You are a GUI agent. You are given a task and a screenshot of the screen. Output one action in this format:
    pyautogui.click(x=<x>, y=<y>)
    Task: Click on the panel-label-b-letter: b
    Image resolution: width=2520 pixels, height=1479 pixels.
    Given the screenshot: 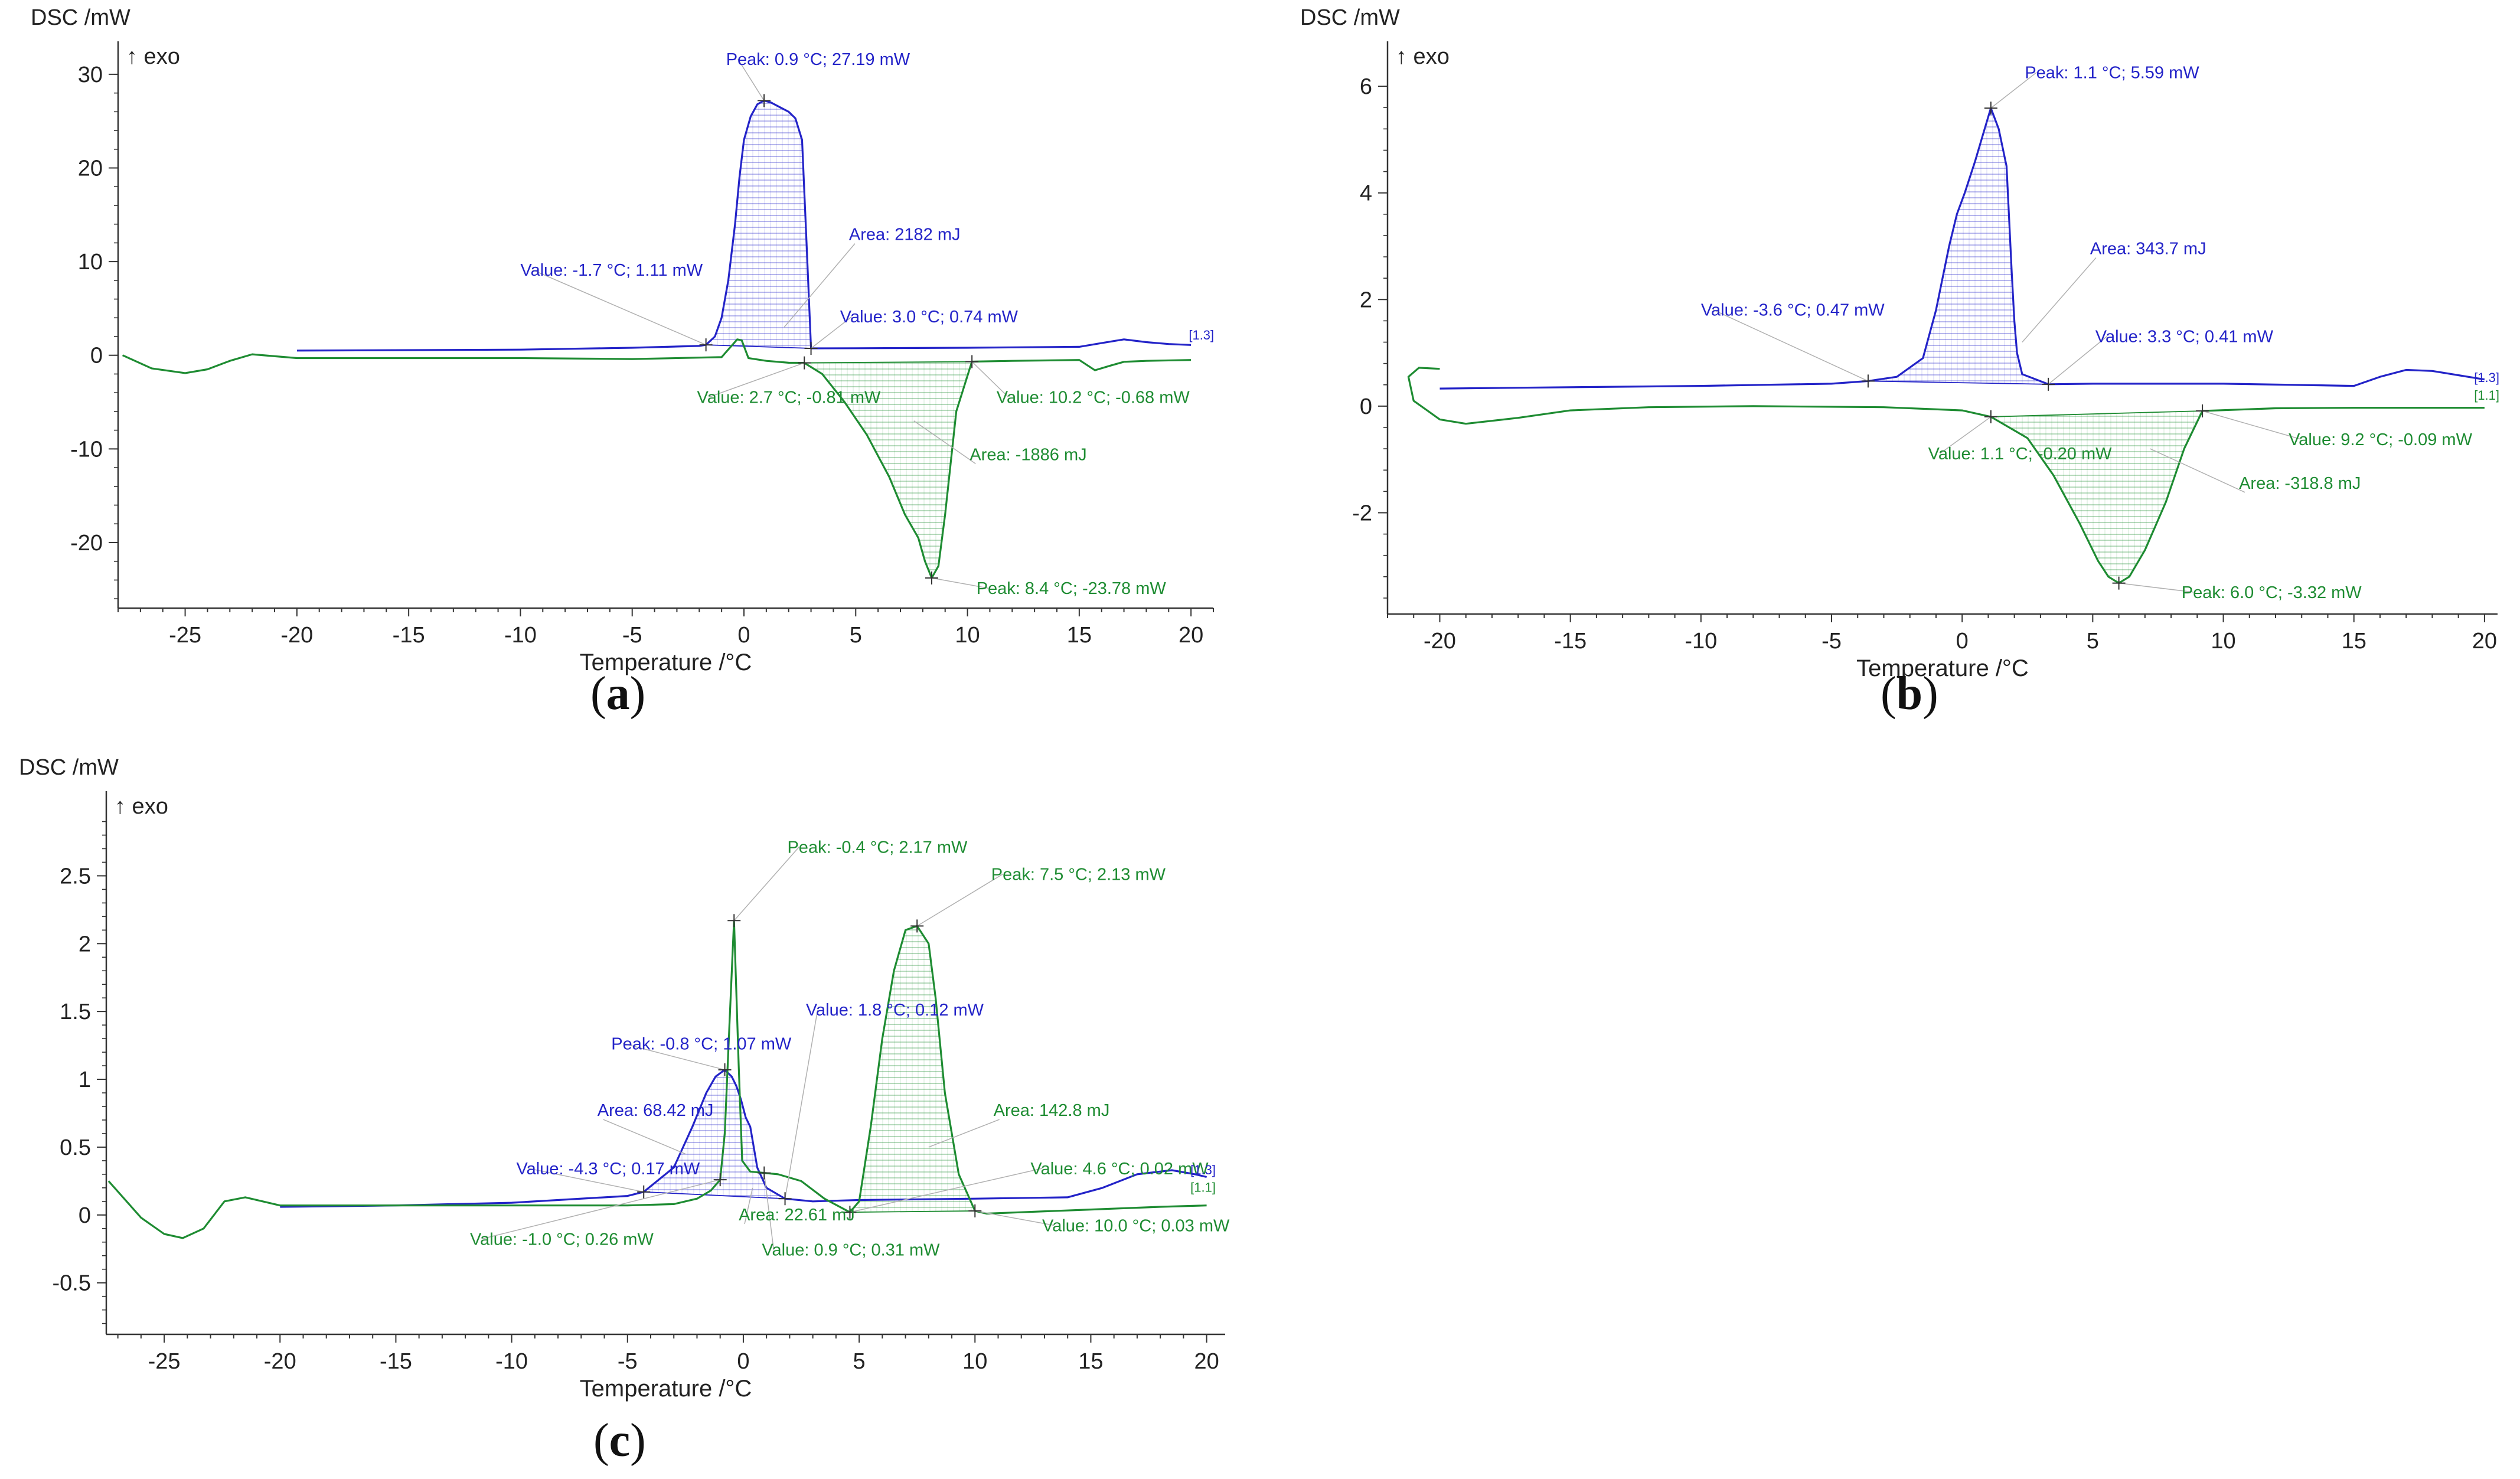 What is the action you would take?
    pyautogui.click(x=1909, y=694)
    